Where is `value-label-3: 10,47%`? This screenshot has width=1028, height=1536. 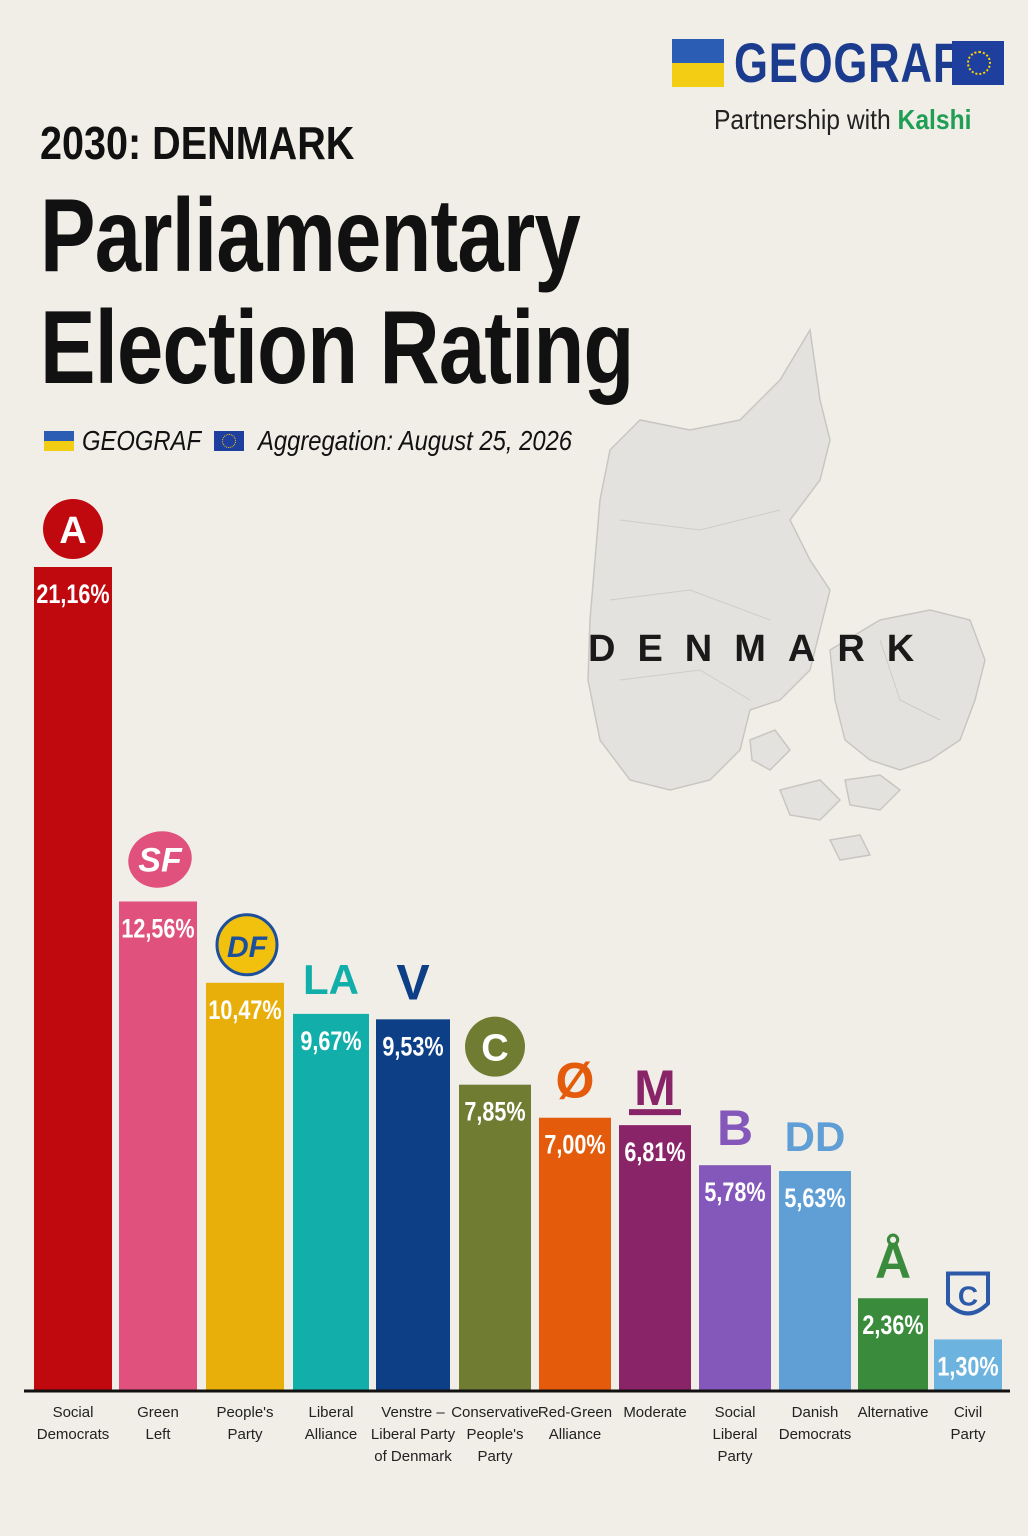
value-label-3: 10,47% is located at coordinates (244, 1011).